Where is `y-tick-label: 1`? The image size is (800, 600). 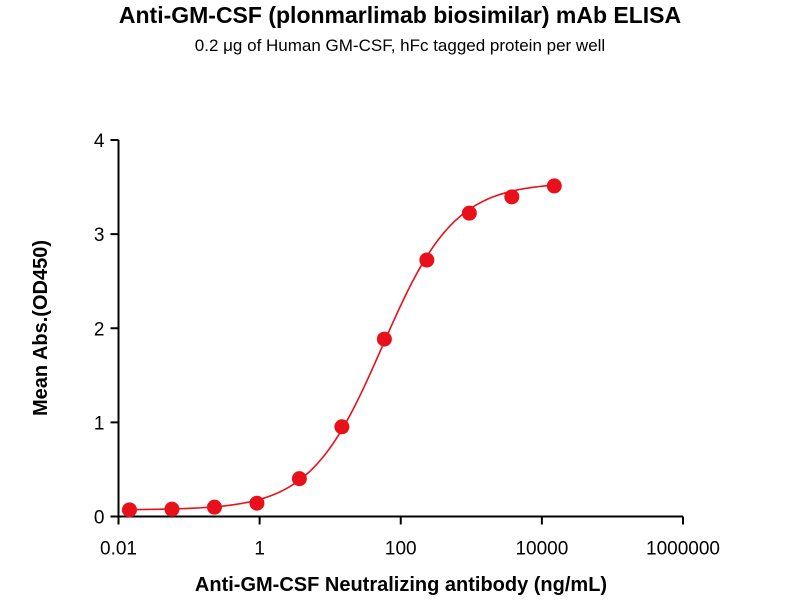
y-tick-label: 1 is located at coordinates (99, 423).